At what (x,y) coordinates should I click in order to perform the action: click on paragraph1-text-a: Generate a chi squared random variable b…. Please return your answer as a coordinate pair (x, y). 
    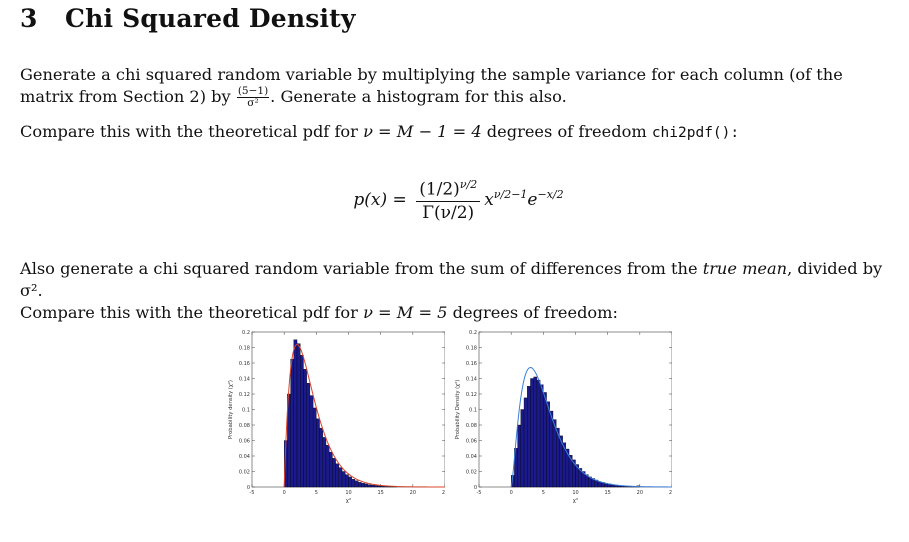
    Looking at the image, I should click on (431, 85).